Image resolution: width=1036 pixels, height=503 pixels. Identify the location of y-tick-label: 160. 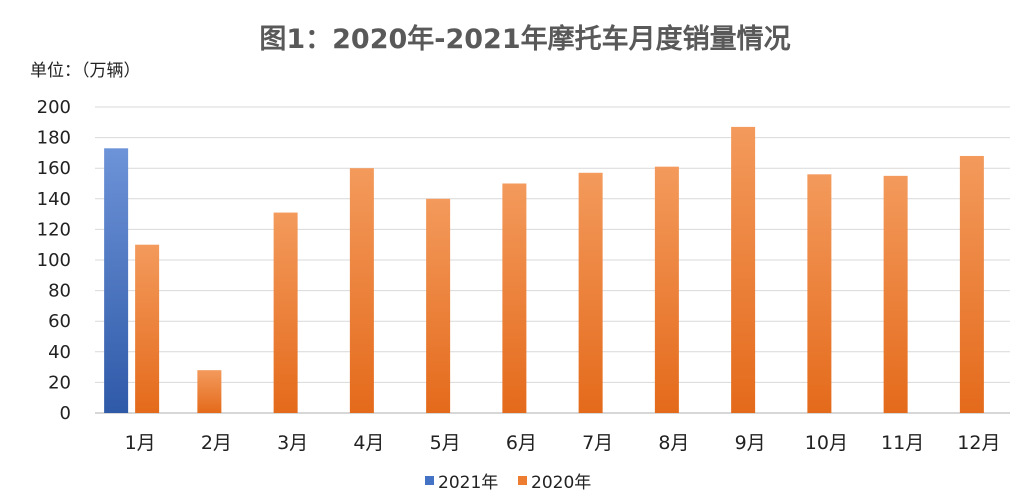
(54, 168).